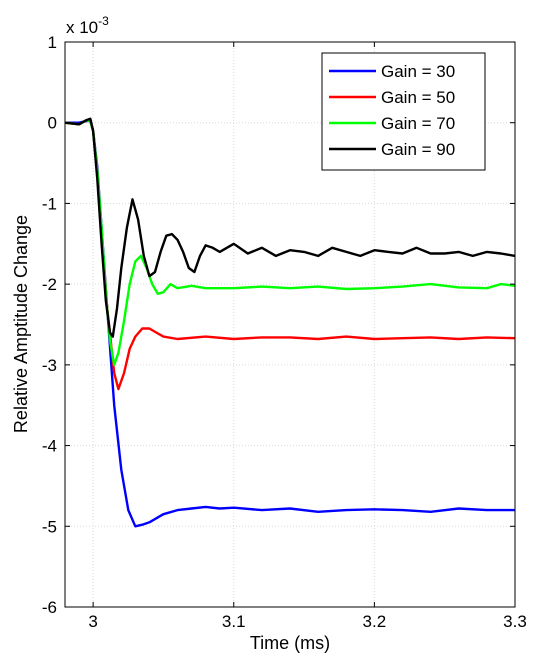  I want to click on legend-entry: Gain = 70, so click(418, 123).